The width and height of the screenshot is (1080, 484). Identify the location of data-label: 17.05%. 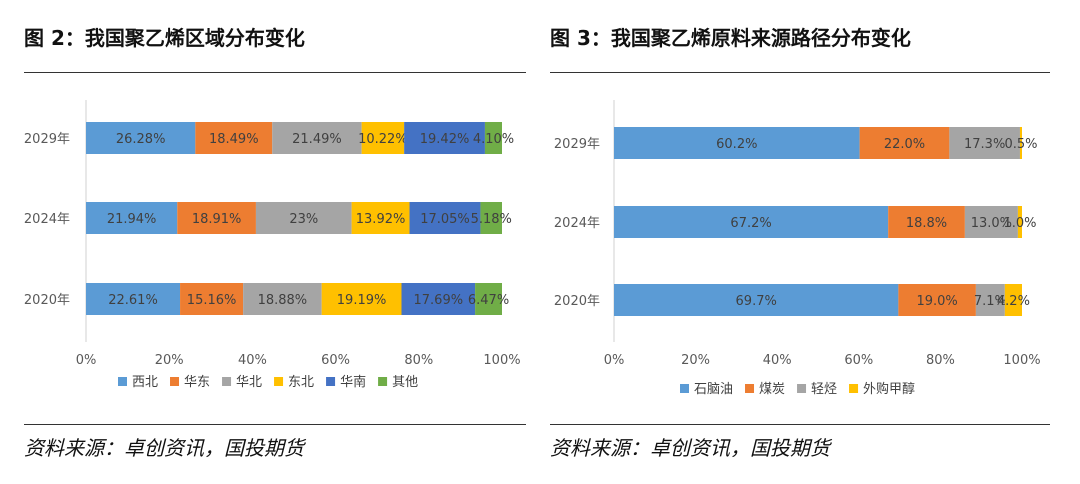
(445, 219).